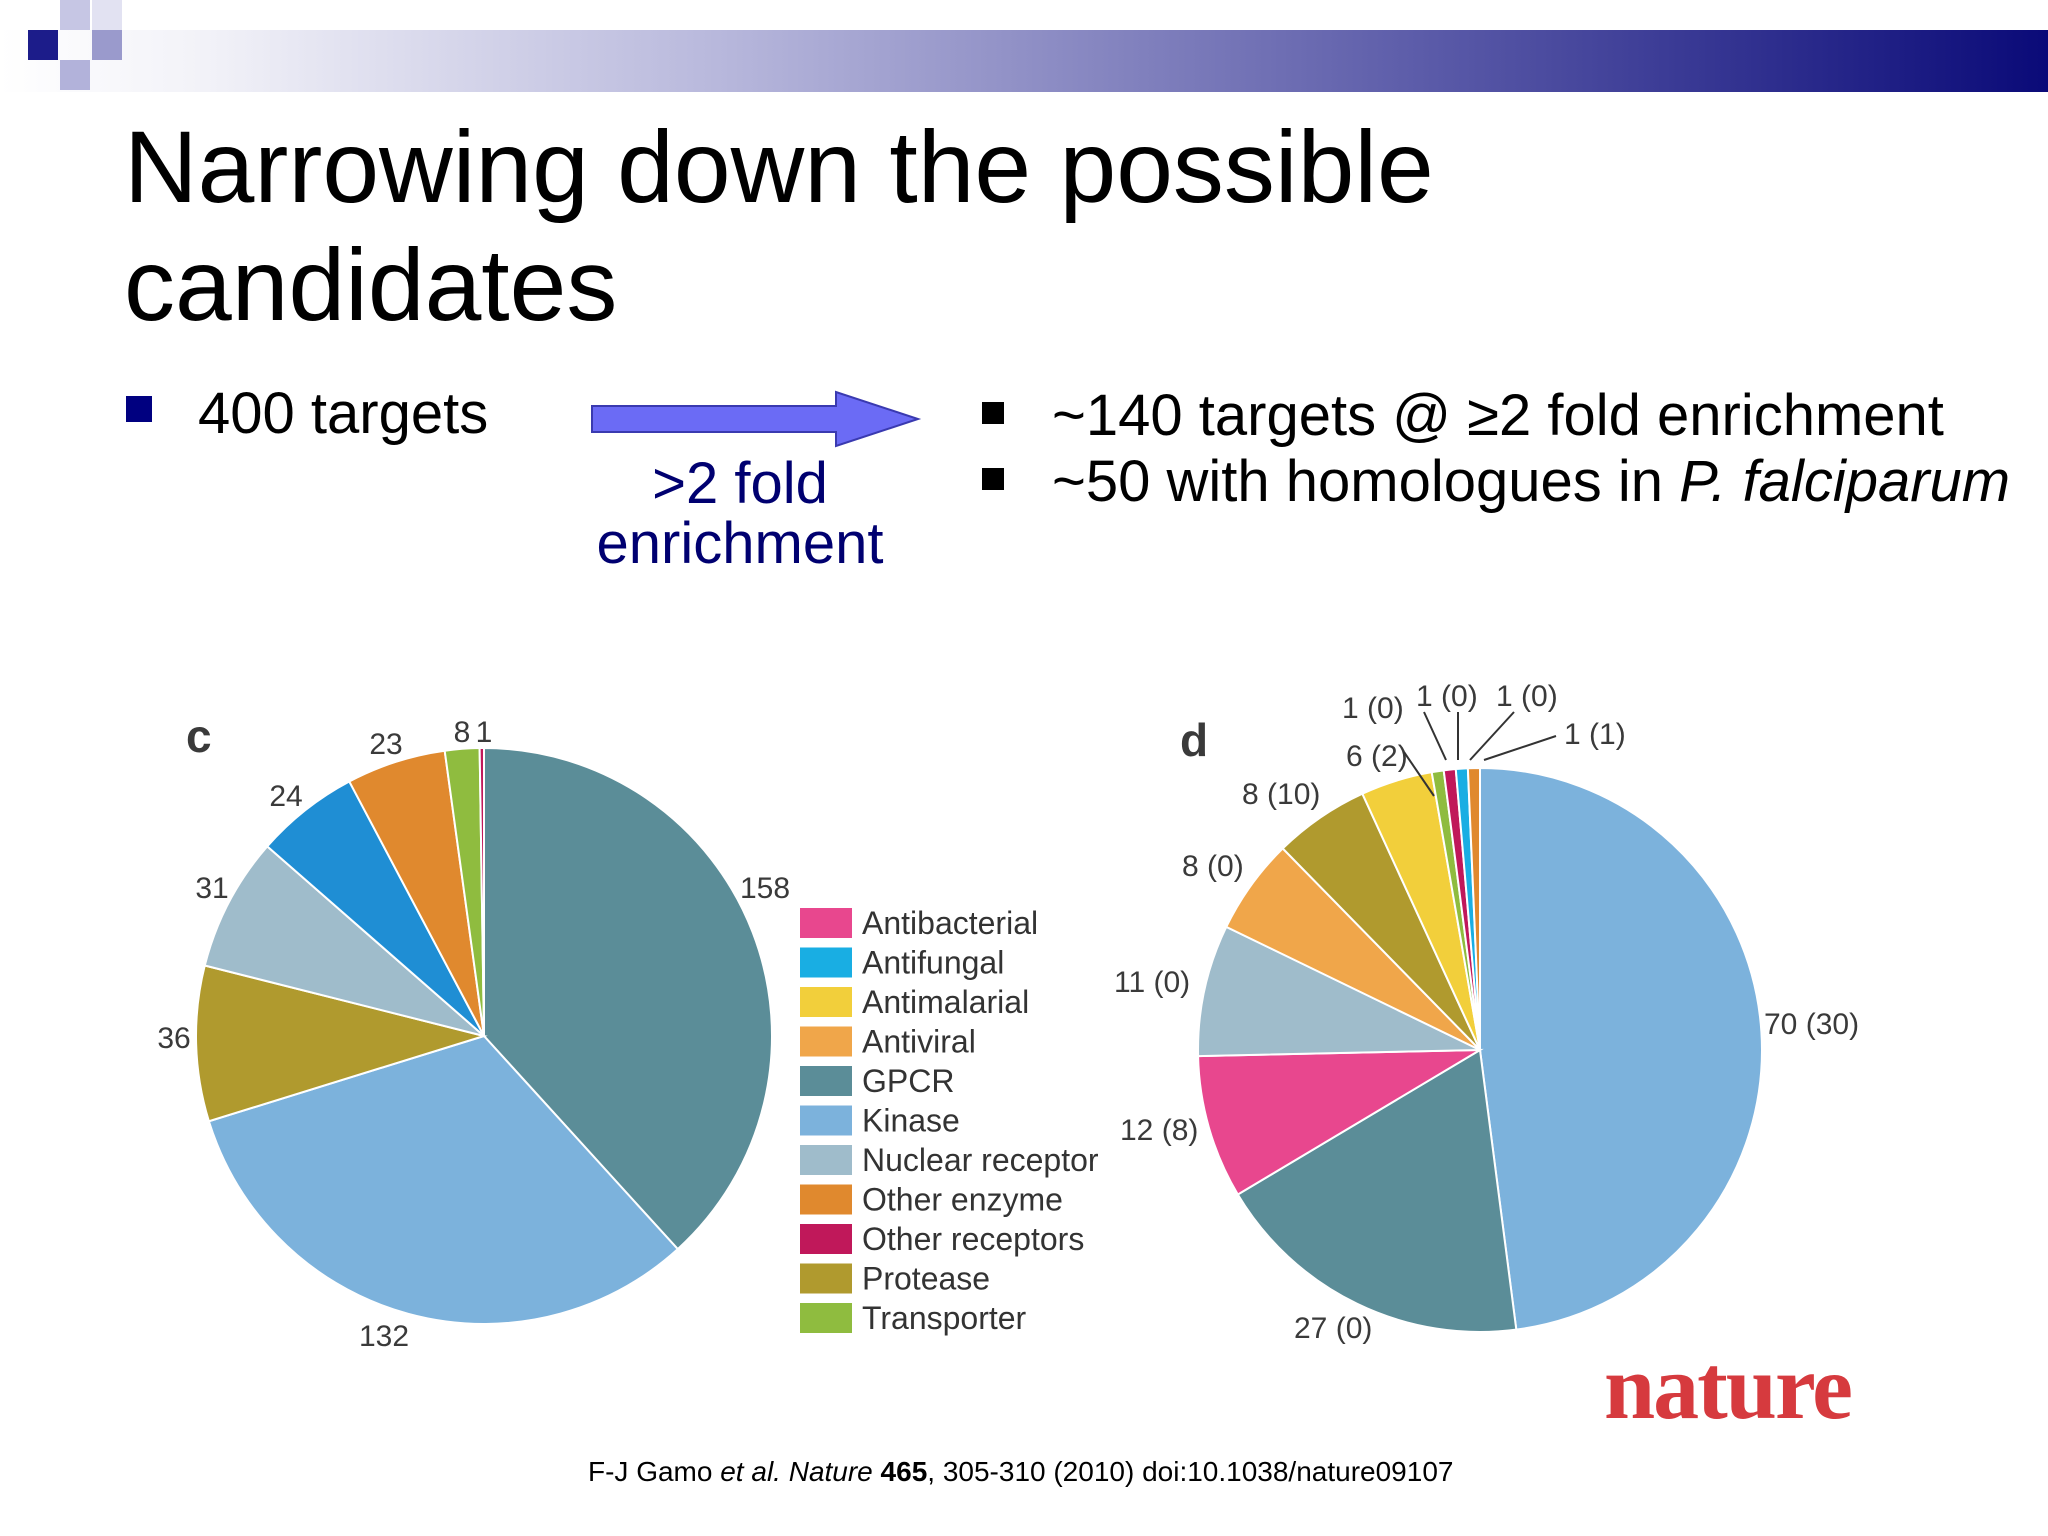  Describe the element at coordinates (826, 1081) in the screenshot. I see `legend-swatch-gpcr` at that location.